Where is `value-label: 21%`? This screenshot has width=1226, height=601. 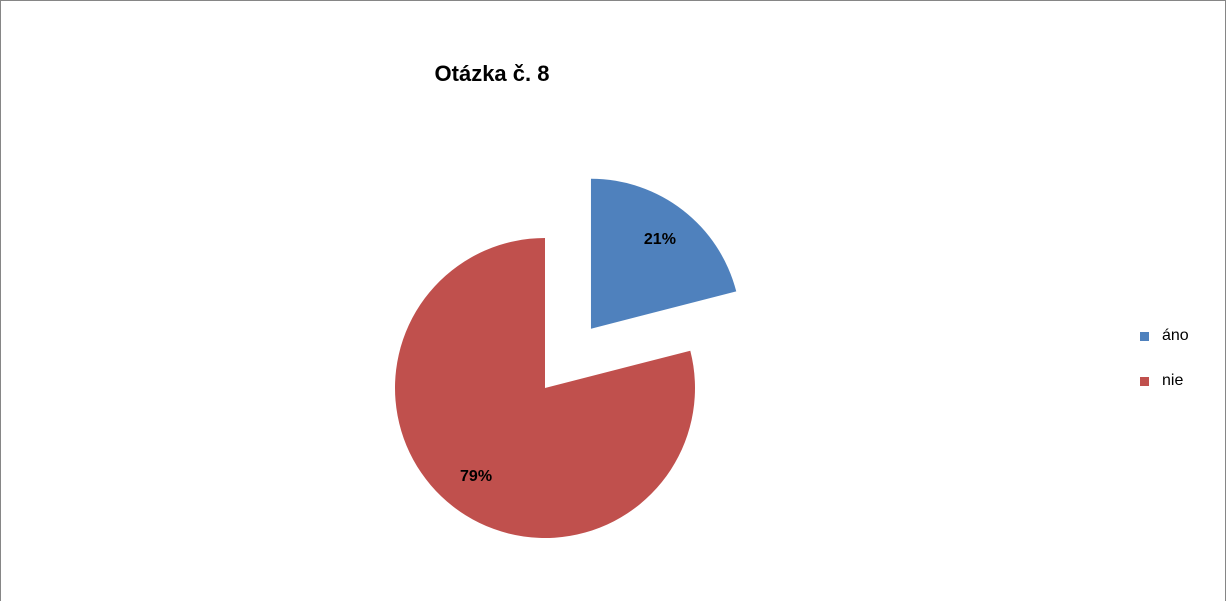 value-label: 21% is located at coordinates (660, 239).